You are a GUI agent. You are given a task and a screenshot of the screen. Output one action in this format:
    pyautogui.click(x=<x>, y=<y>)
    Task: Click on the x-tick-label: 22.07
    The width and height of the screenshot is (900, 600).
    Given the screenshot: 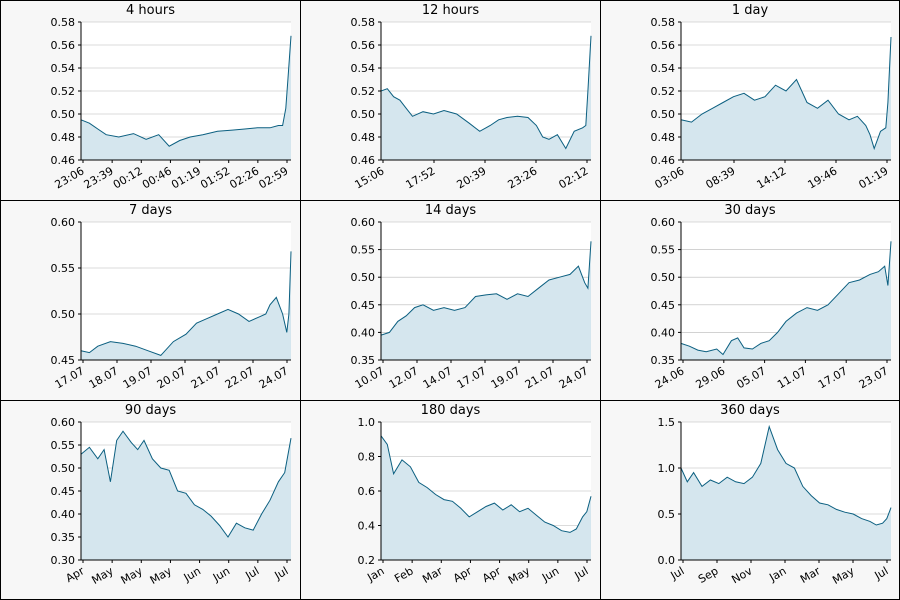 What is the action you would take?
    pyautogui.click(x=240, y=377)
    